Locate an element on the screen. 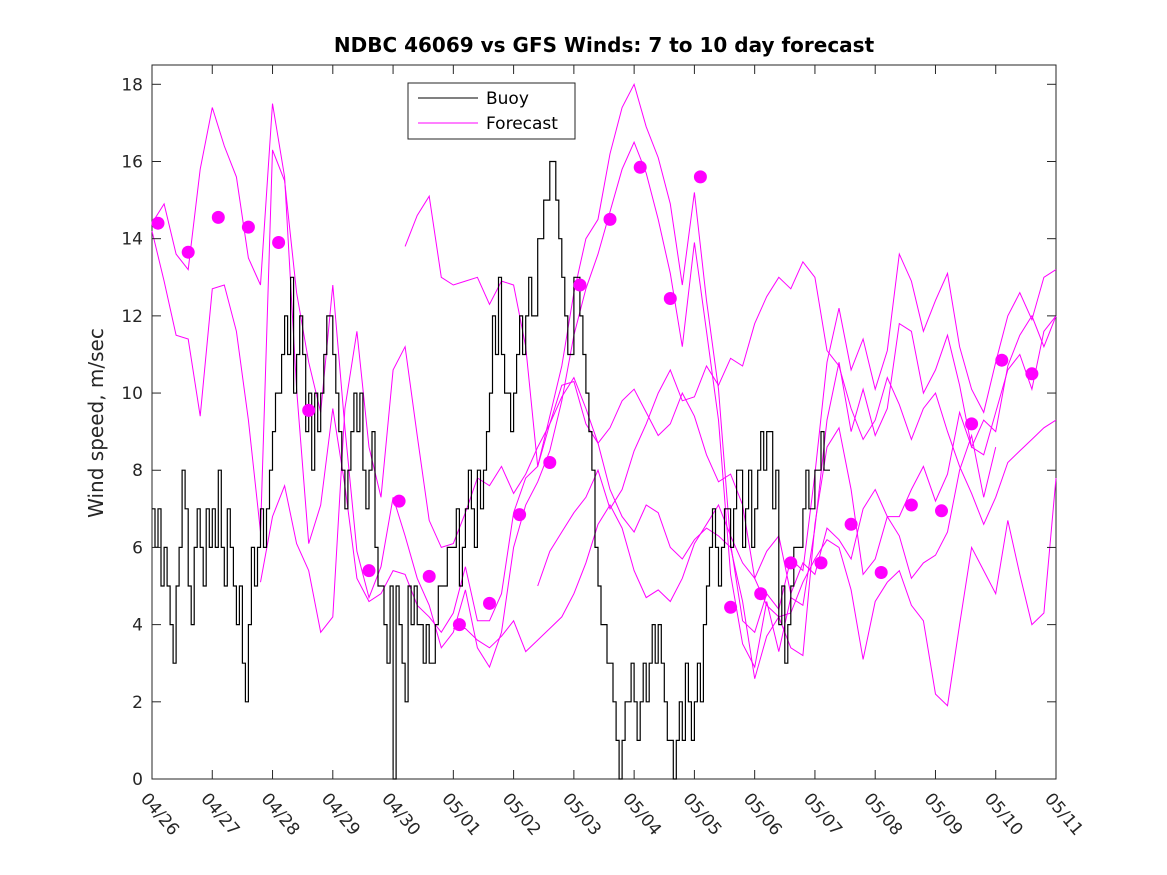 The image size is (1167, 875). y-tick-label: 12 is located at coordinates (132, 317).